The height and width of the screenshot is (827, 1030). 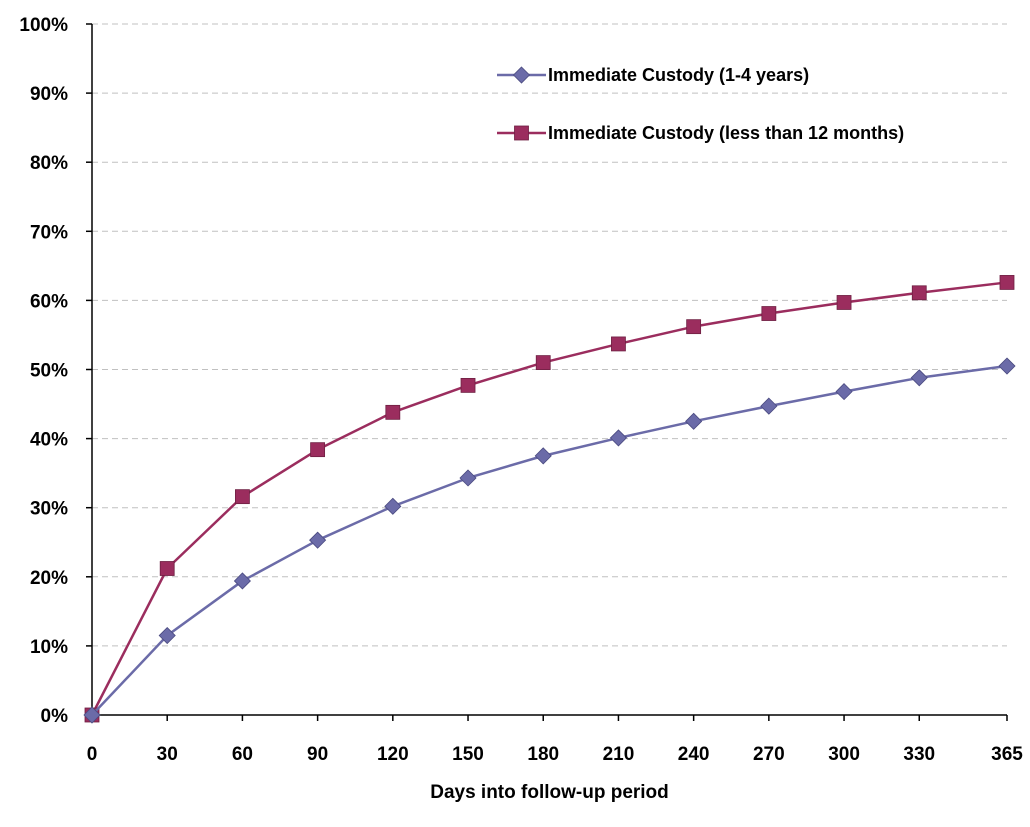 I want to click on y-tick-label: 70%, so click(x=49, y=232).